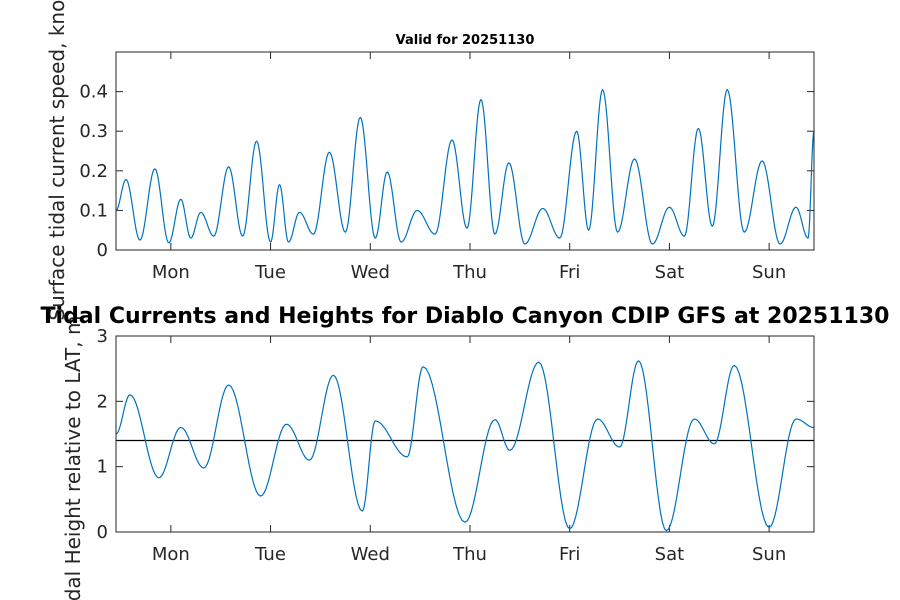 The height and width of the screenshot is (600, 900). Describe the element at coordinates (93, 210) in the screenshot. I see `speed-ytick-label: 0.1` at that location.